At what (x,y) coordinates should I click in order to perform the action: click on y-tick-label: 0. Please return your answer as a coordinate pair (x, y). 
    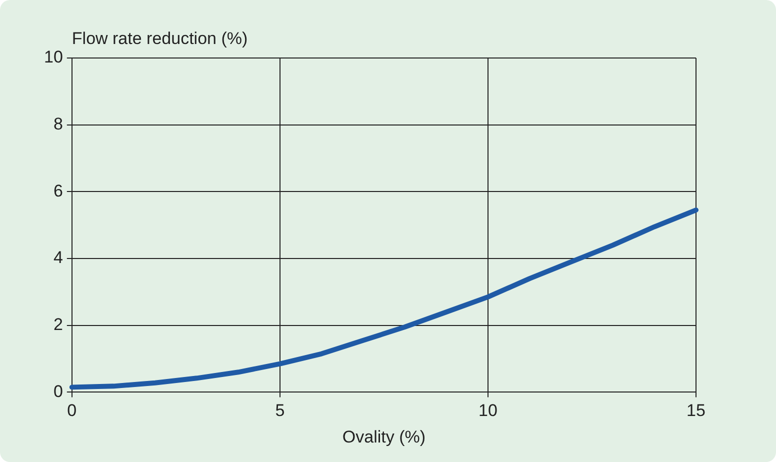
    Looking at the image, I should click on (58, 391).